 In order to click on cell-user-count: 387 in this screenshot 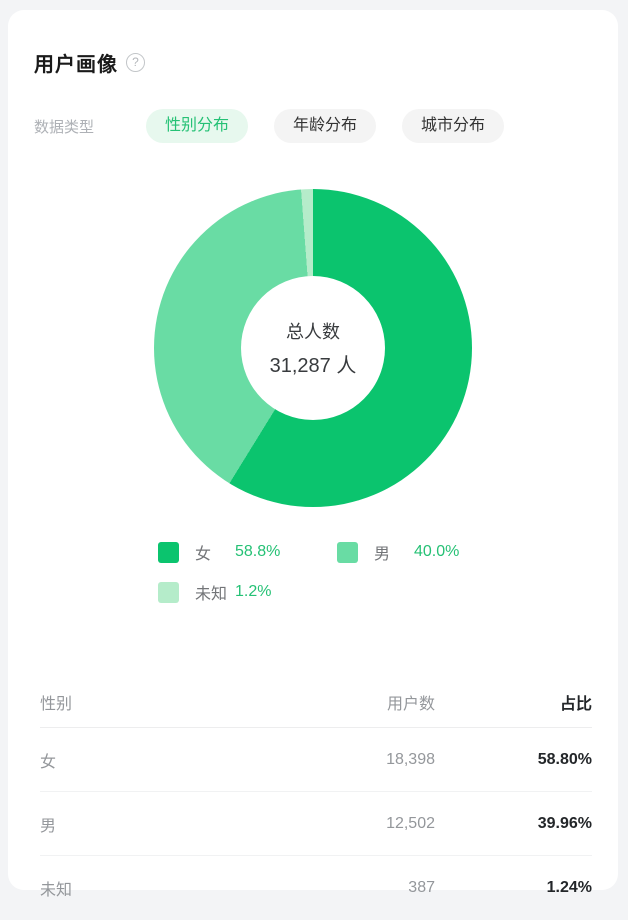, I will do `click(421, 887)`.